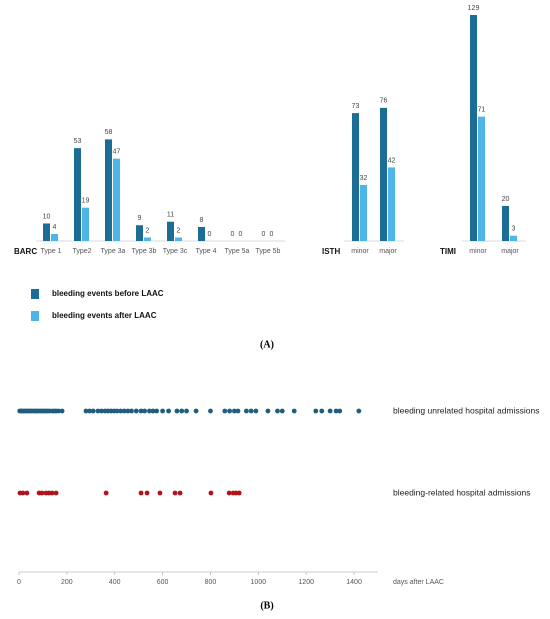  I want to click on legend-swatch, so click(35, 294).